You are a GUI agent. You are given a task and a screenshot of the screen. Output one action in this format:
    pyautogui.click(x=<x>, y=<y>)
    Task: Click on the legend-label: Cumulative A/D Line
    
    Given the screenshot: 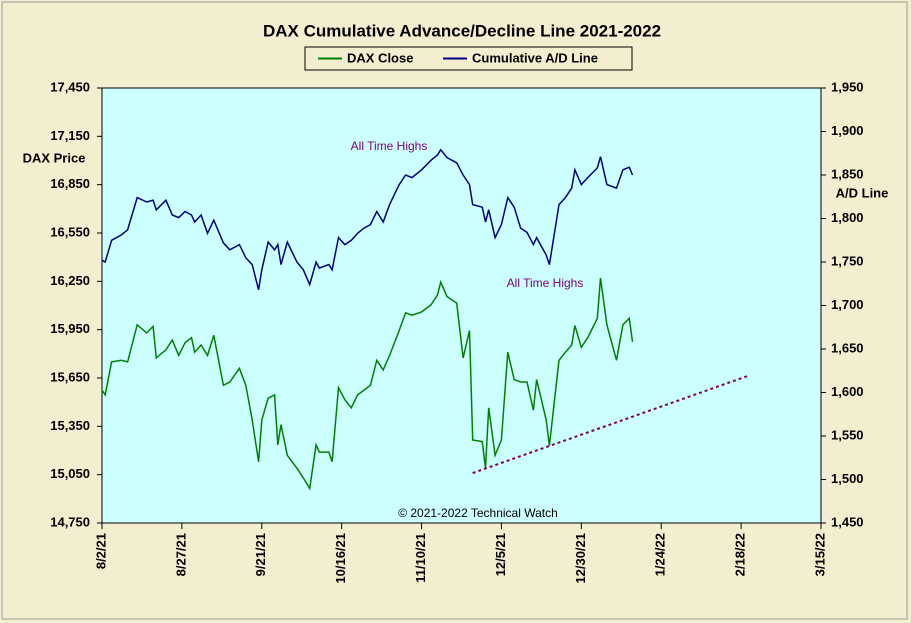 What is the action you would take?
    pyautogui.click(x=535, y=57)
    